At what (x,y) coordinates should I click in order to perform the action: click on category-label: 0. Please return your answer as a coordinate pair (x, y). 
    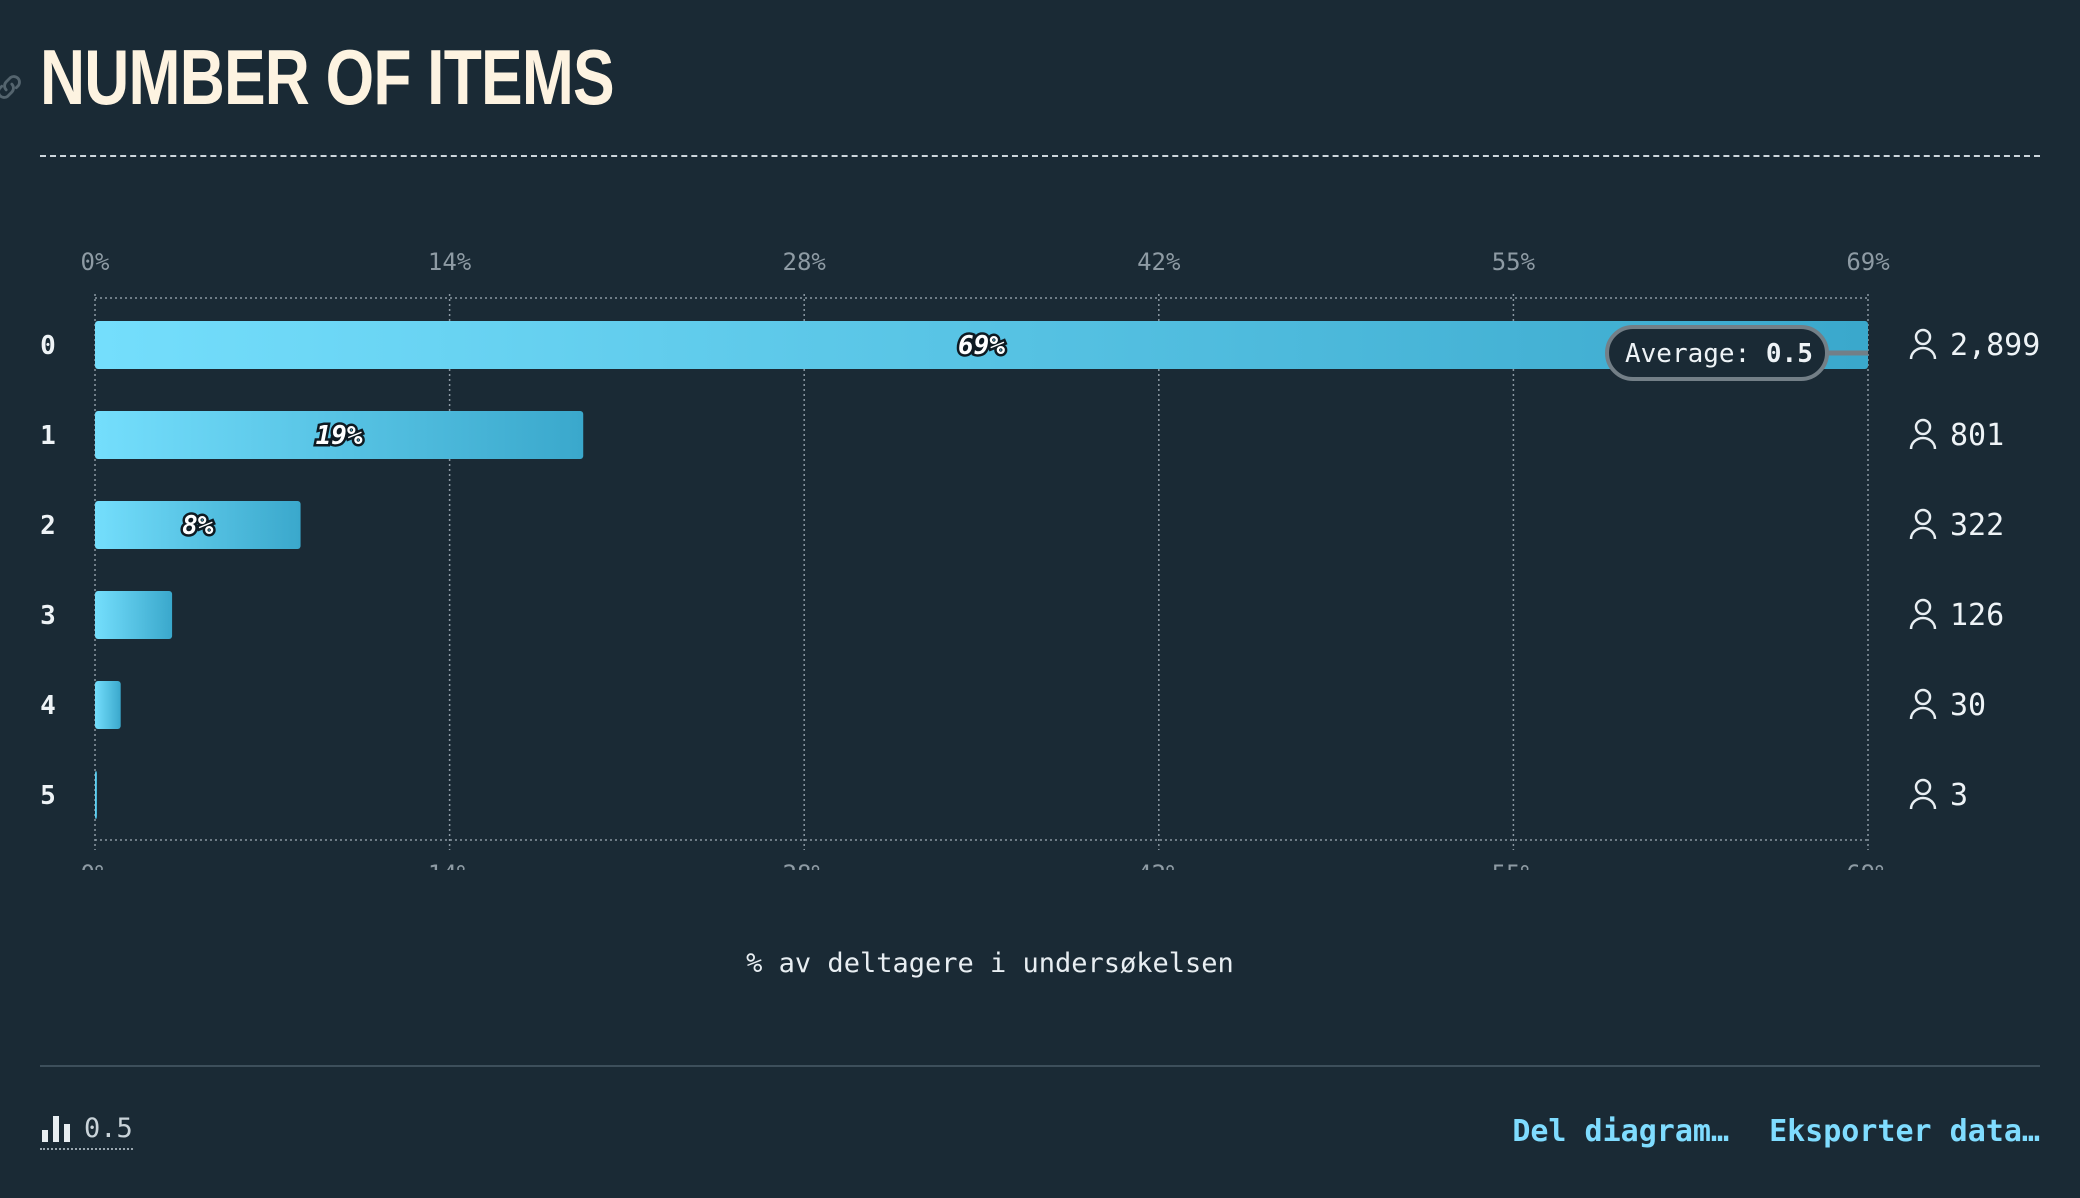
    Looking at the image, I should click on (48, 346).